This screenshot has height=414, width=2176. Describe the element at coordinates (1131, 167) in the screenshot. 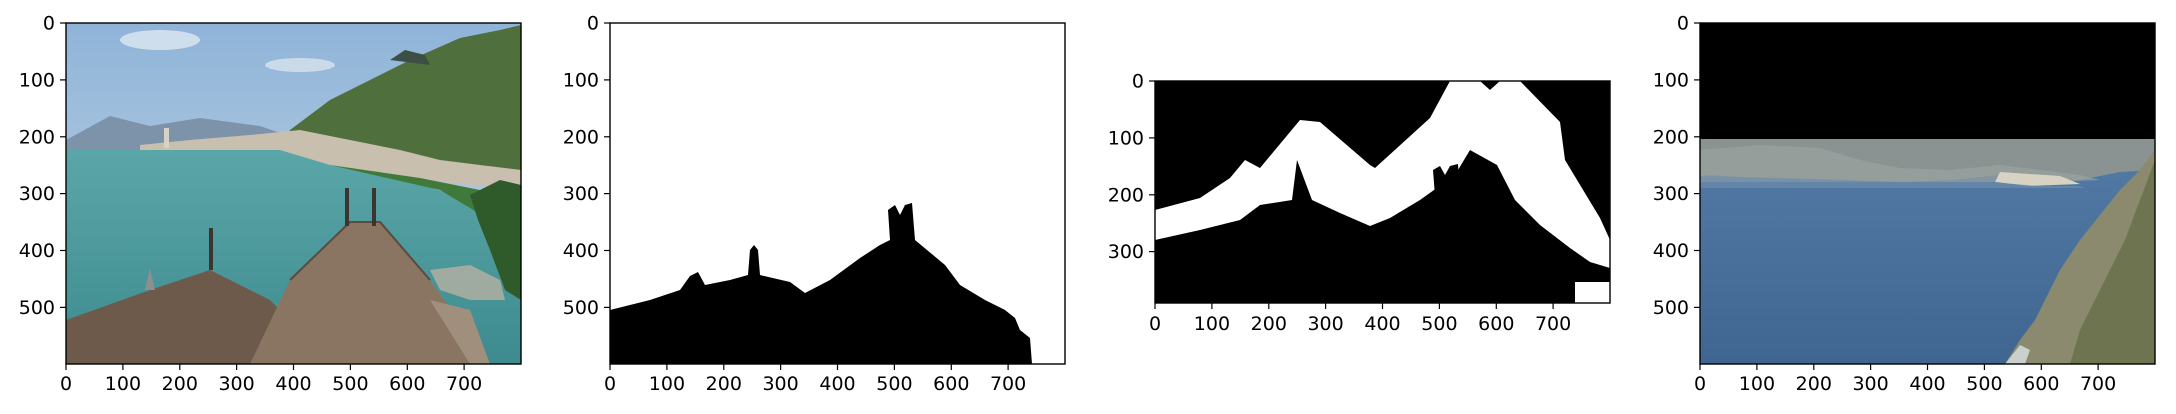

I see `y-axis: 0 100 200 300` at that location.